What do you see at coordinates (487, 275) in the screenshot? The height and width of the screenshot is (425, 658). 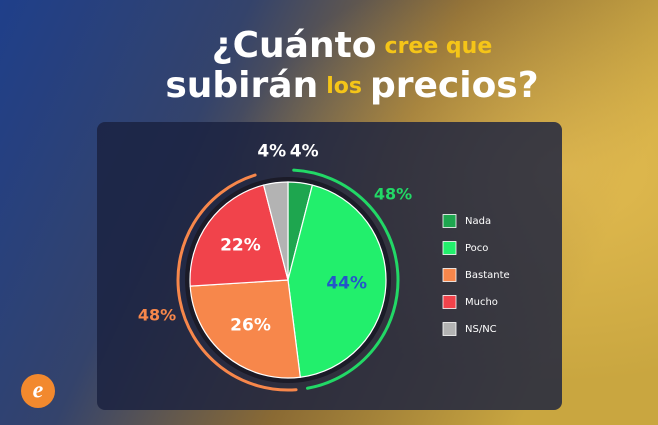 I see `legend-label: Bastante` at bounding box center [487, 275].